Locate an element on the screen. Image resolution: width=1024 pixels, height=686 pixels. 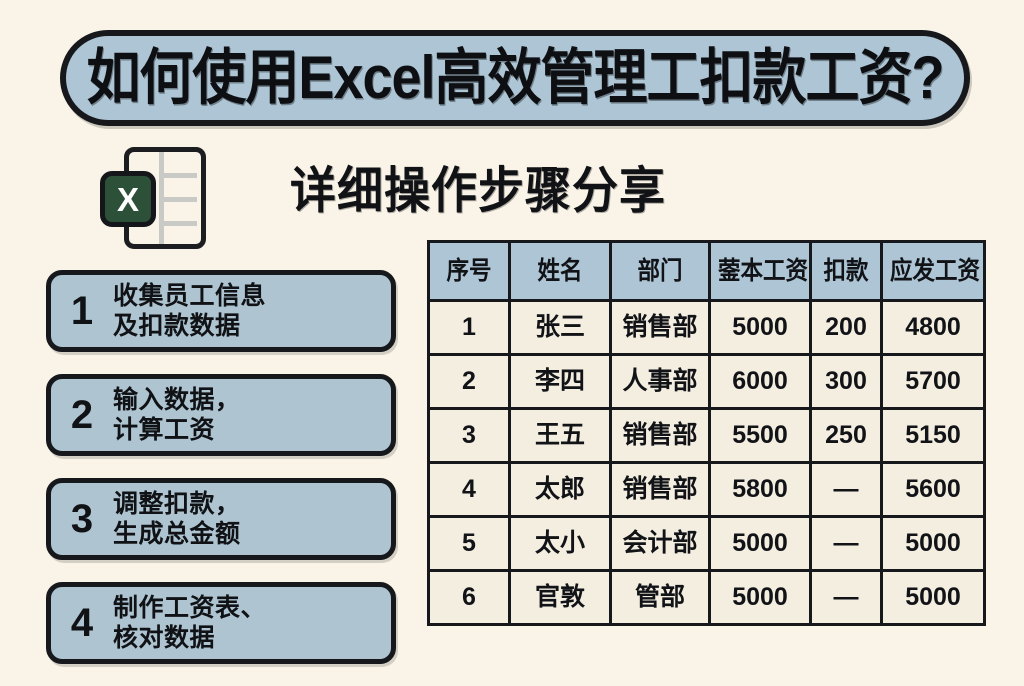
cell-name: 李四 is located at coordinates (560, 381).